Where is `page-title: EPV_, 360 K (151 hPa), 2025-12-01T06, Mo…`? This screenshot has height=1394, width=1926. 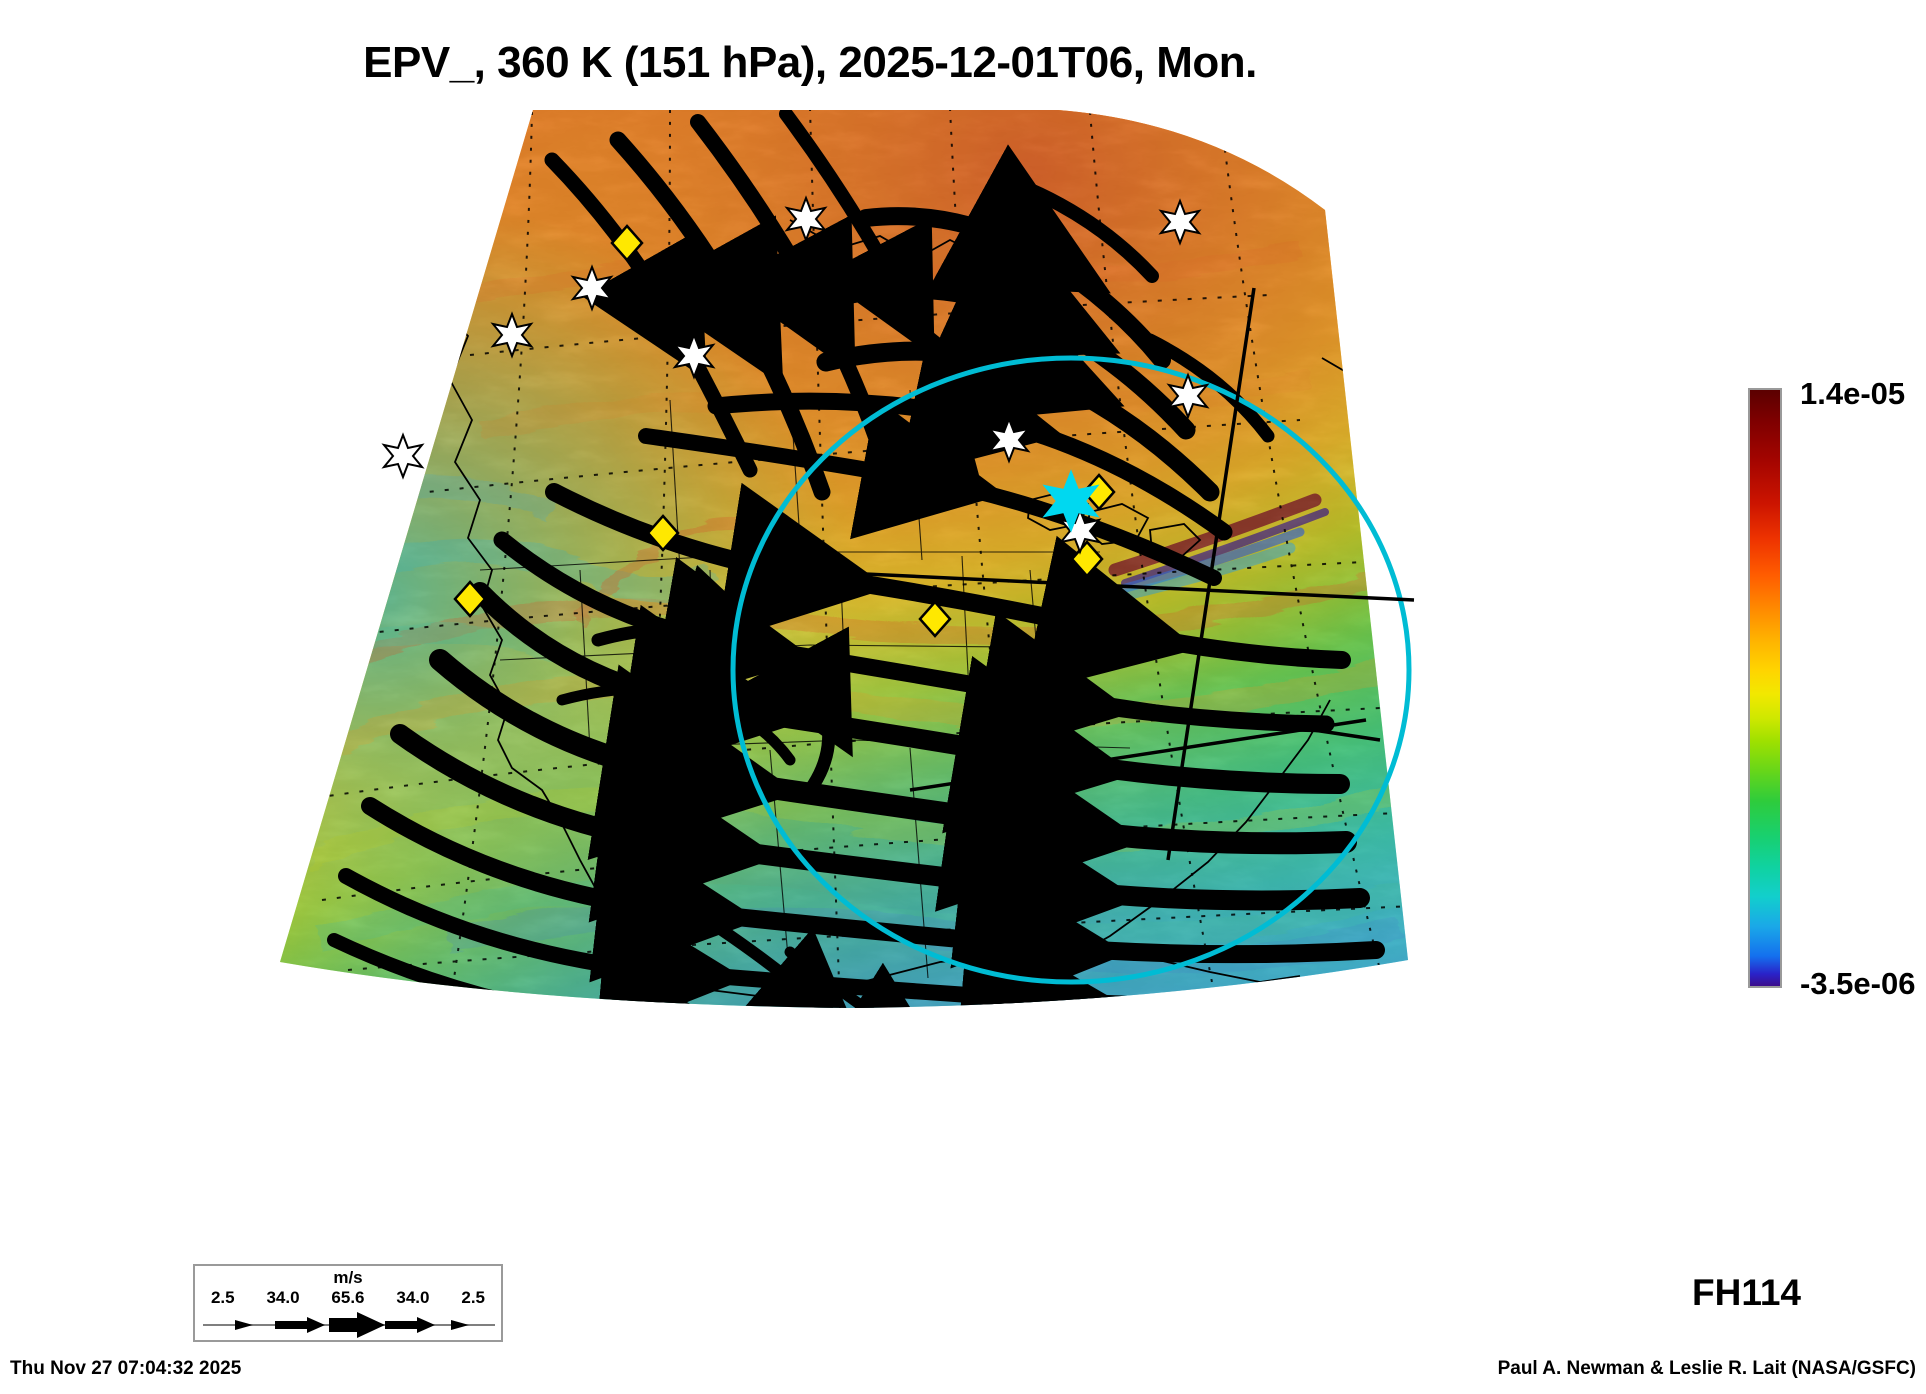
page-title: EPV_, 360 K (151 hPa), 2025-12-01T06, Mo… is located at coordinates (810, 62).